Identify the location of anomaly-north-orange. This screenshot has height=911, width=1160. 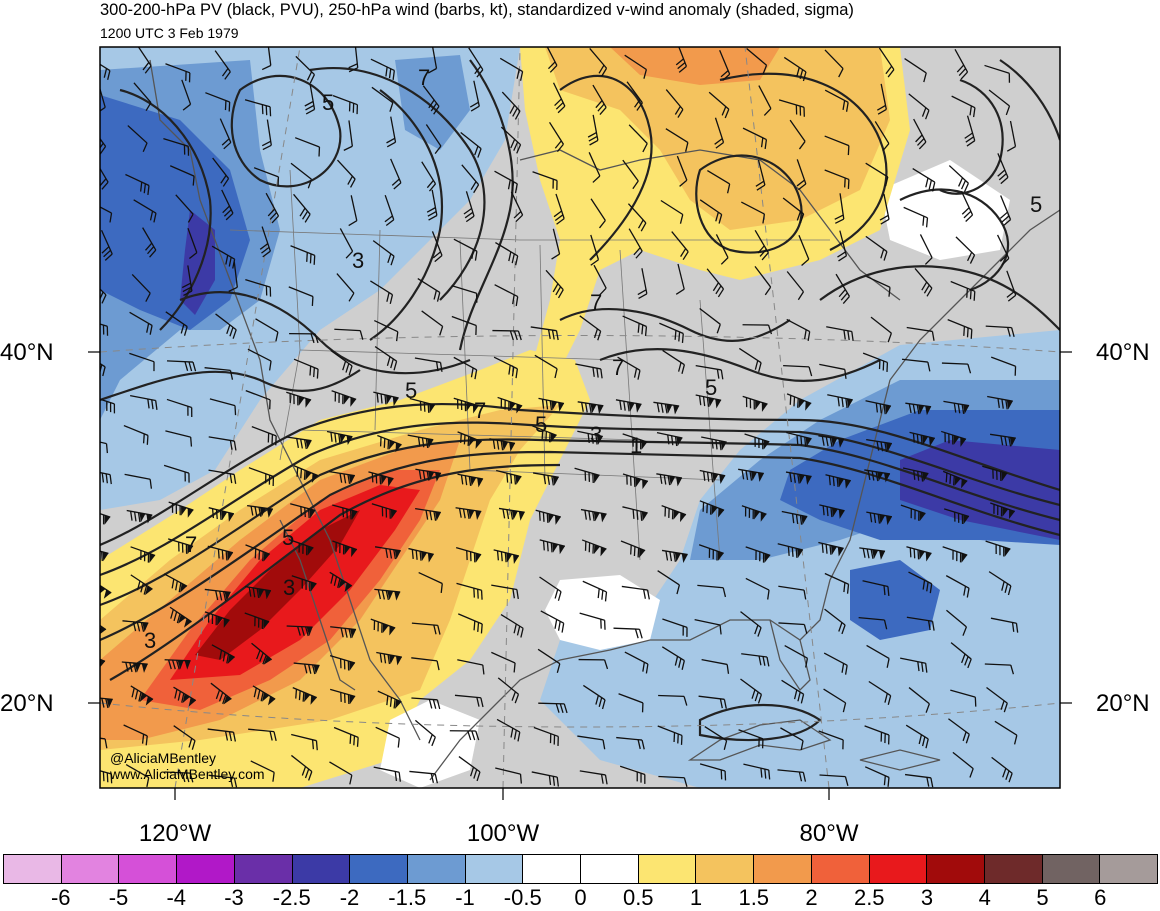
(717, 138).